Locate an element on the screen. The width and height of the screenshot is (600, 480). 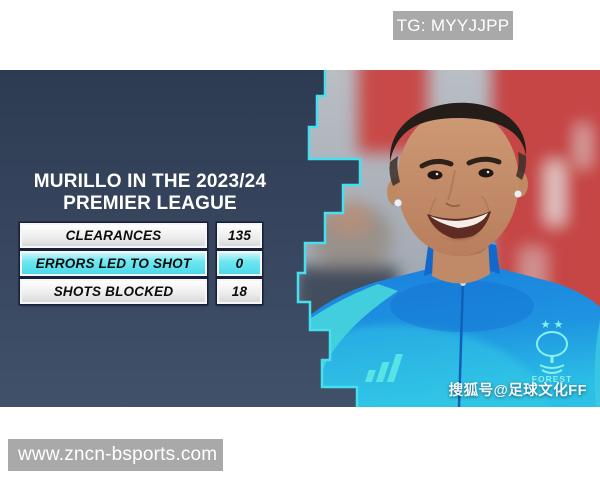
watermark-text: 搜狐号@足球文化FF is located at coordinates (517, 391).